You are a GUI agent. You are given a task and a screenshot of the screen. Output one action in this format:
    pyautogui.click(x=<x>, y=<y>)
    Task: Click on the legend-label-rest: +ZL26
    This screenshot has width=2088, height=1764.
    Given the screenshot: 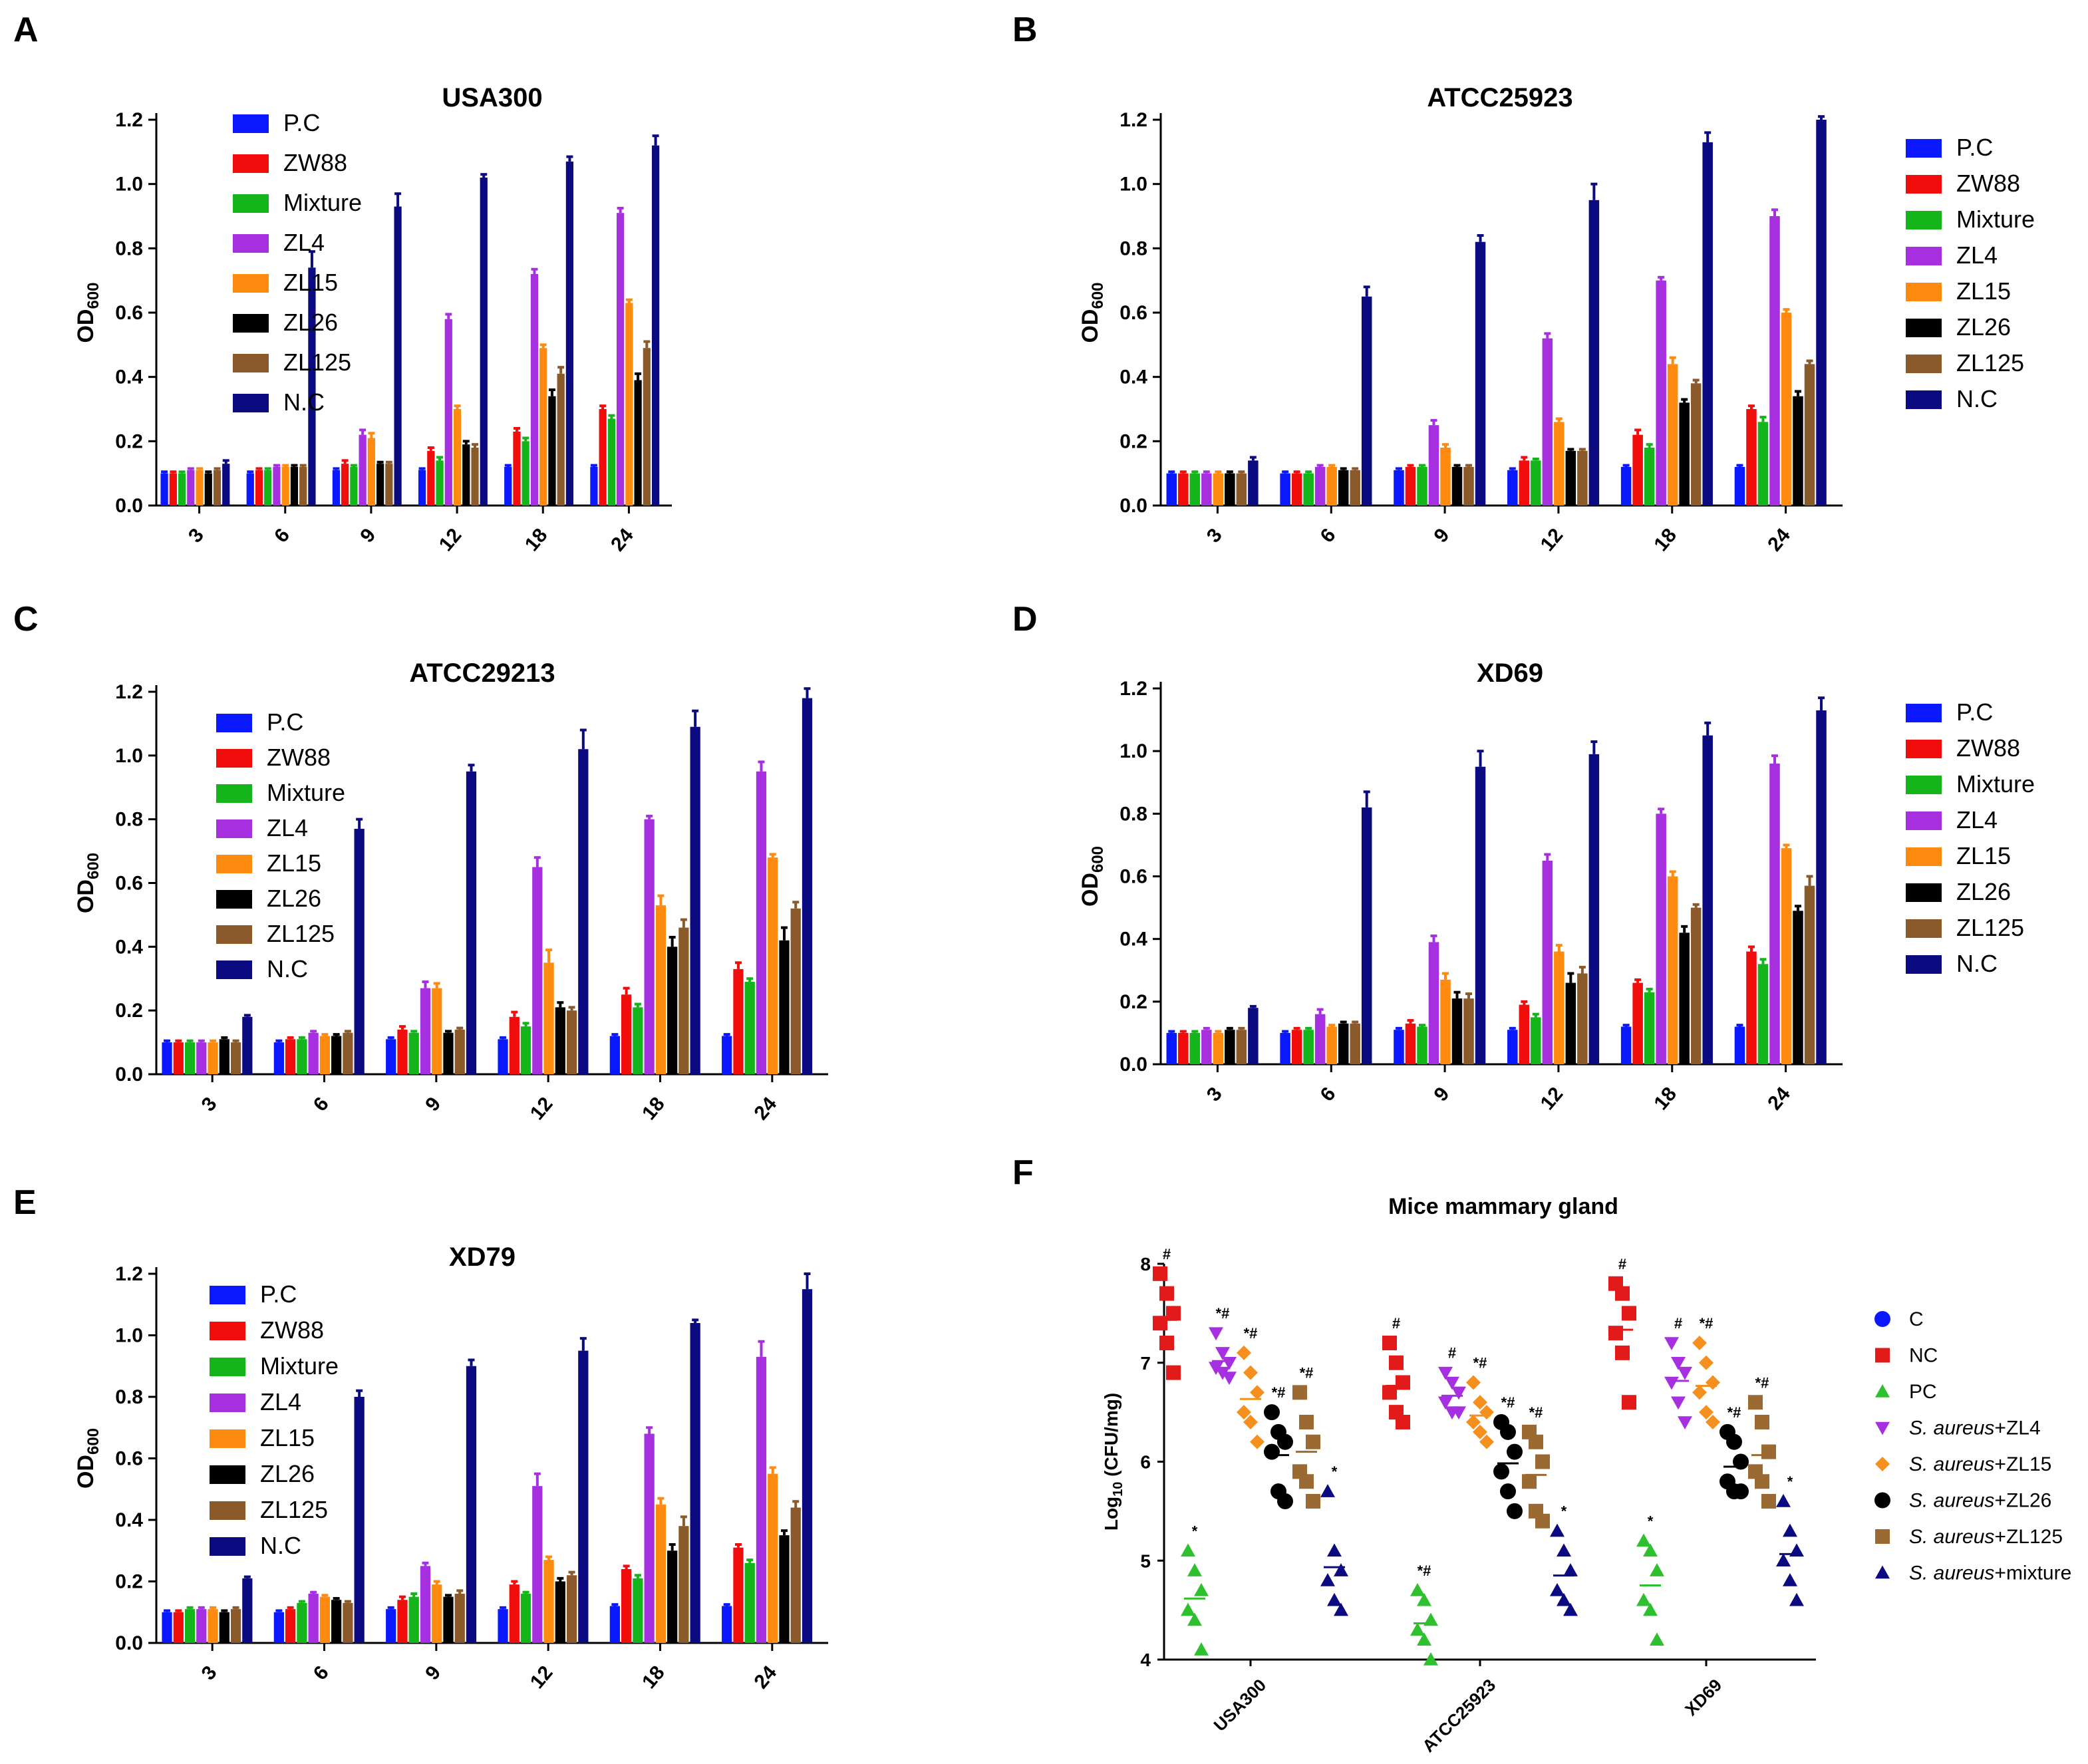 What is the action you would take?
    pyautogui.click(x=2022, y=1501)
    